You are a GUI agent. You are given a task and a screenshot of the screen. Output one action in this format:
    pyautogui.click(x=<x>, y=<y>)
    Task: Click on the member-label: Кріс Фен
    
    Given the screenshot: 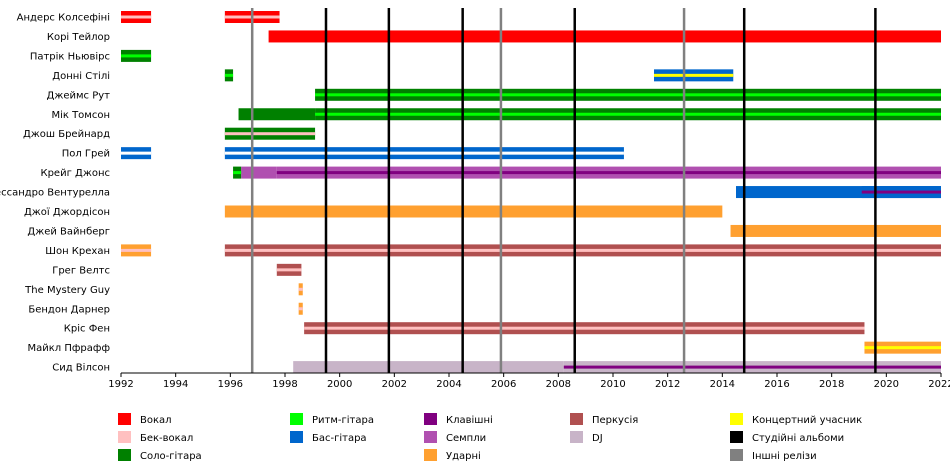 What is the action you would take?
    pyautogui.click(x=87, y=329)
    